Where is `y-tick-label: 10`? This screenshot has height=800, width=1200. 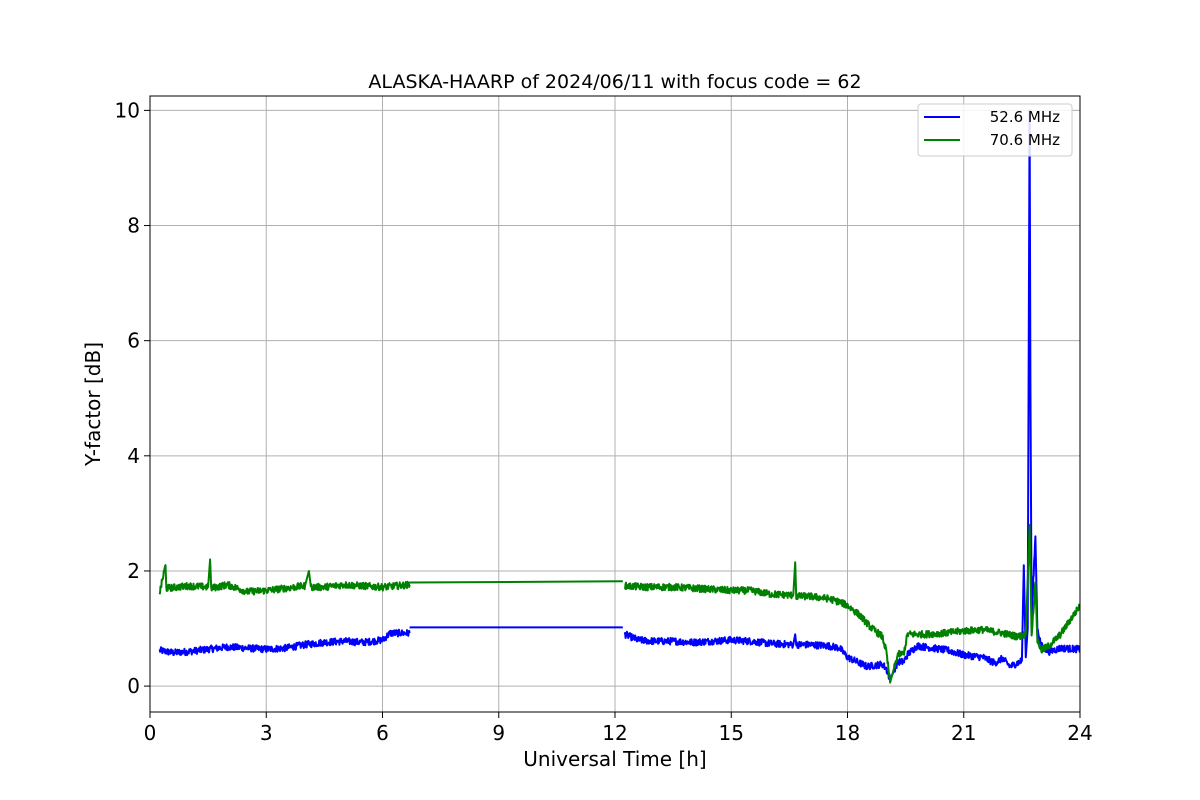 y-tick-label: 10 is located at coordinates (127, 110).